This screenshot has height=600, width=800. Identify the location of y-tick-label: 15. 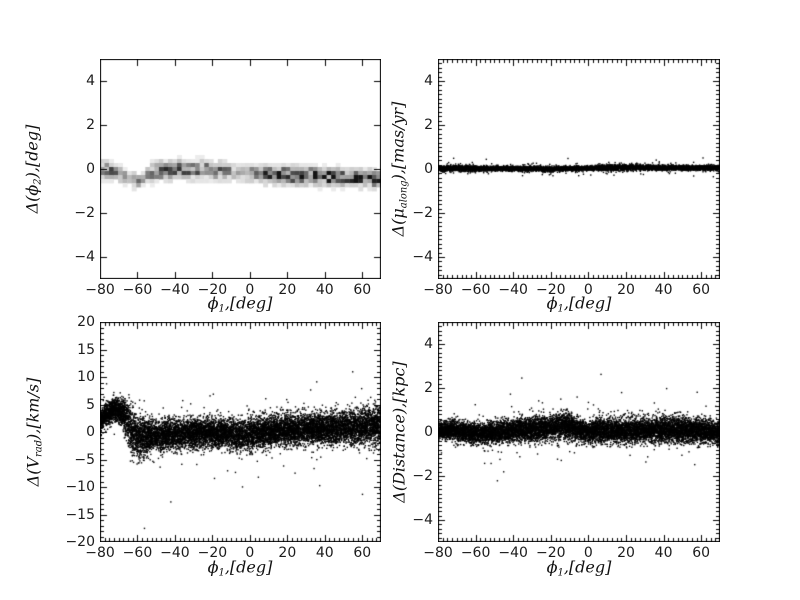
(86, 349).